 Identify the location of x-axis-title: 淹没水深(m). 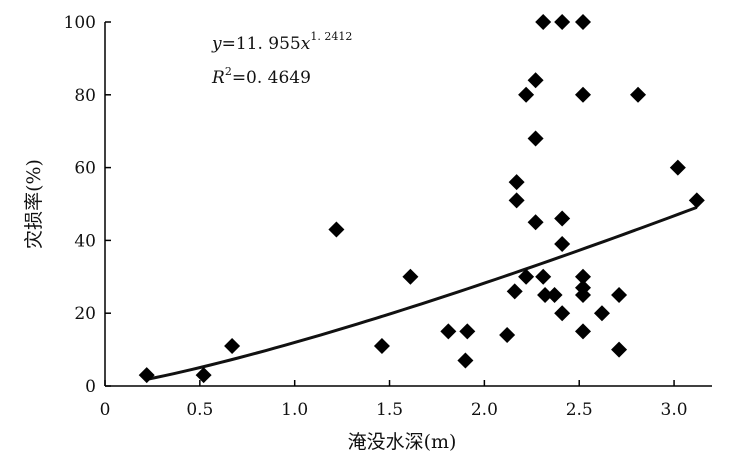
(402, 442).